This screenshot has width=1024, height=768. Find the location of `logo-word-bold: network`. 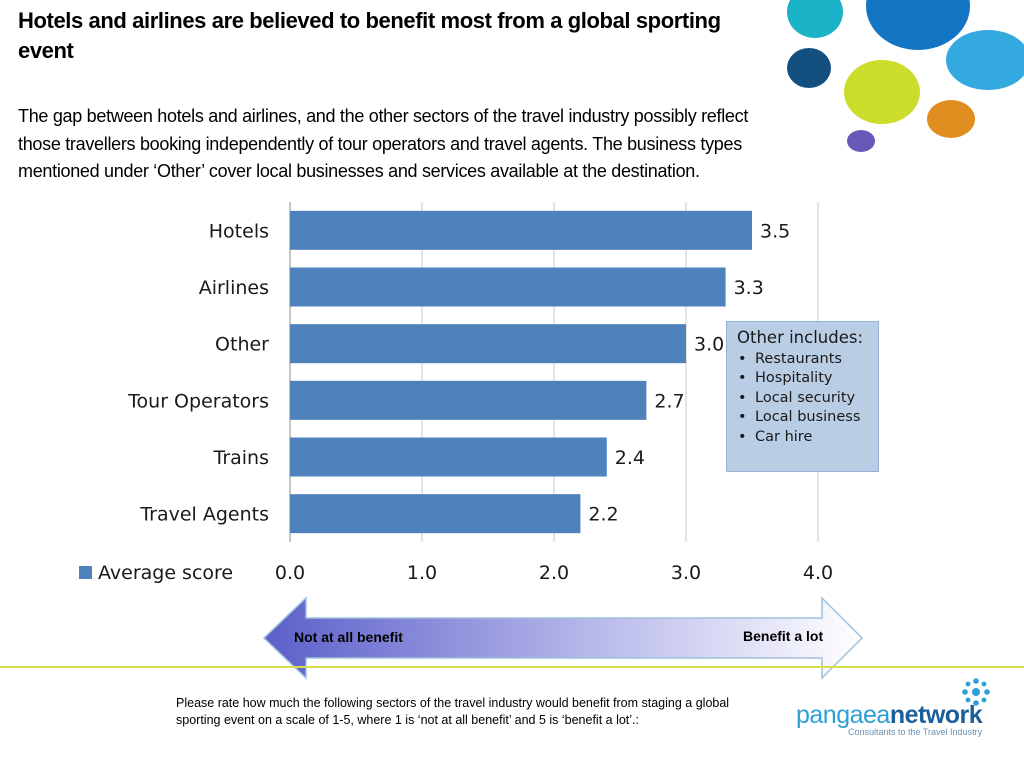

logo-word-bold: network is located at coordinates (936, 715).